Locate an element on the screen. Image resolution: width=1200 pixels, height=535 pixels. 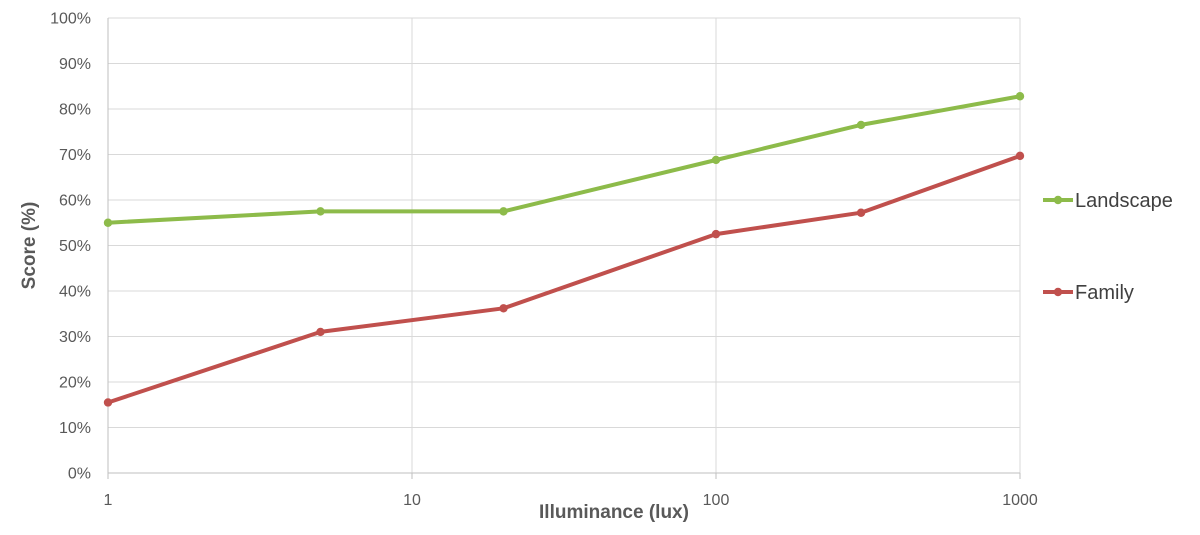
x-tick-label: 1000 is located at coordinates (1020, 500).